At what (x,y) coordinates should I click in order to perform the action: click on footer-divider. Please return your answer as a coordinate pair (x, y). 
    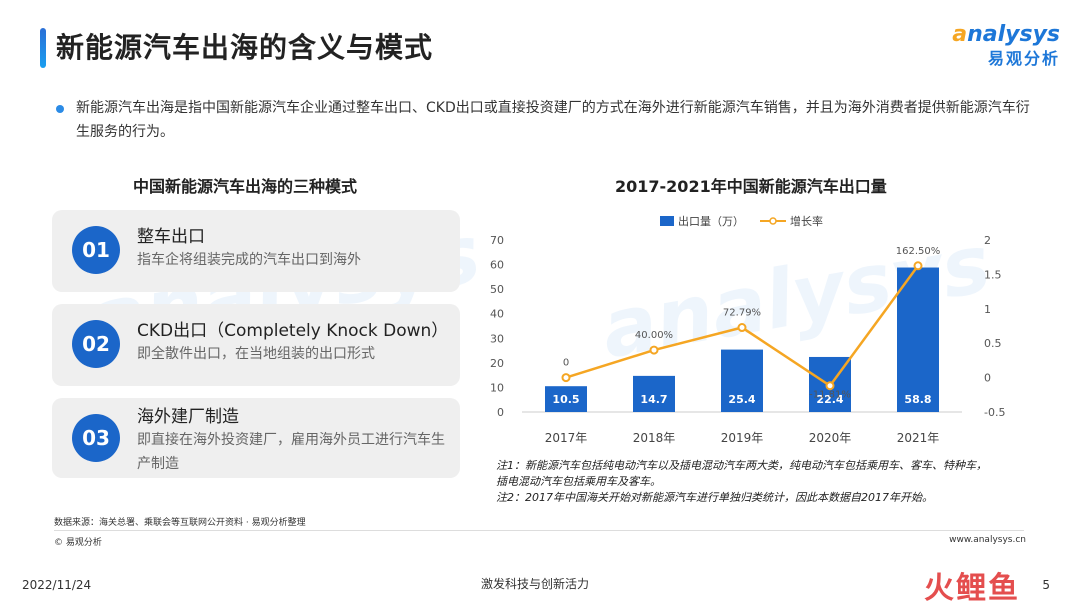
    Looking at the image, I should click on (539, 530).